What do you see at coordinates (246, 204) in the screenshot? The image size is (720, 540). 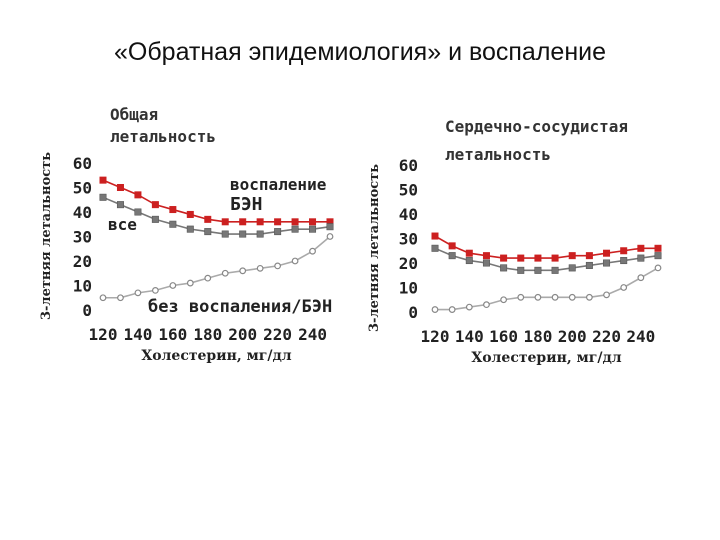 I see `series-label: БЭН` at bounding box center [246, 204].